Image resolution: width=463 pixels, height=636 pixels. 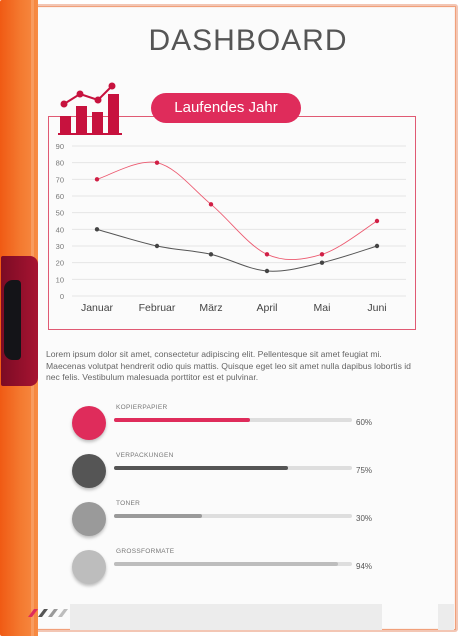 What do you see at coordinates (248, 40) in the screenshot?
I see `page-title: DASHBOARD` at bounding box center [248, 40].